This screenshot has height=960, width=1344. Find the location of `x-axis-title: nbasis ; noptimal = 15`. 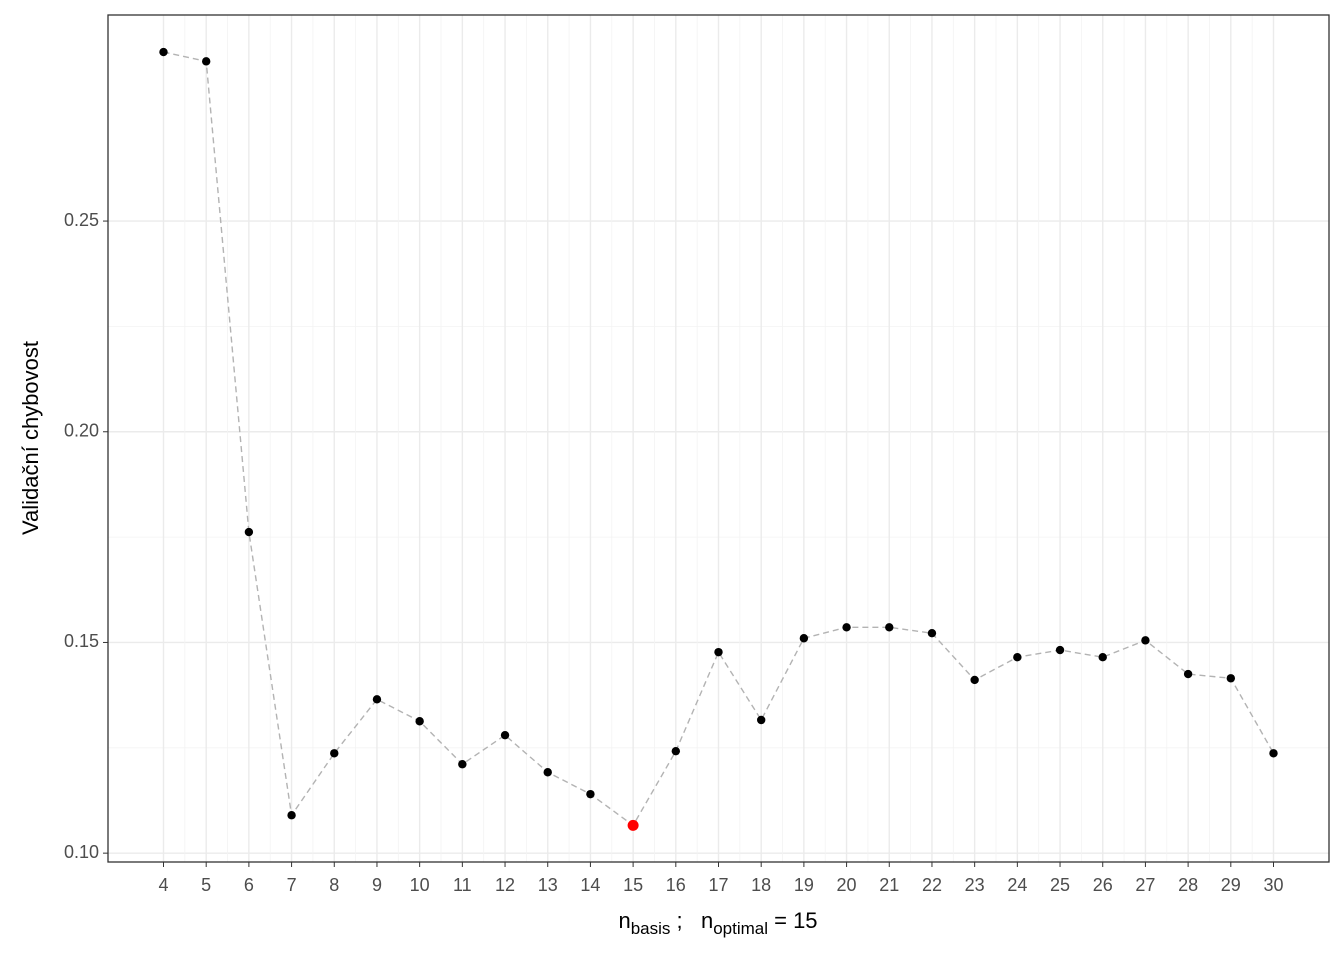

x-axis-title: nbasis ; noptimal = 15 is located at coordinates (717, 923).